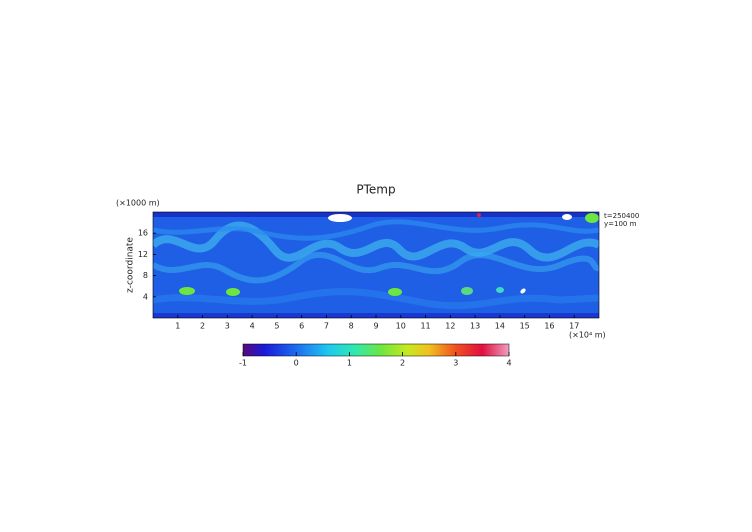  What do you see at coordinates (349, 363) in the screenshot?
I see `colorbar-tick-label: 1` at bounding box center [349, 363].